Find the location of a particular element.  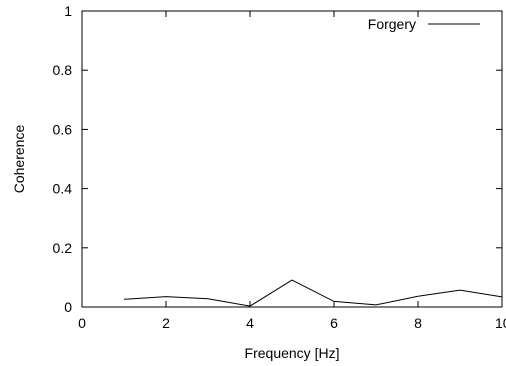

y-tick-label: 1 is located at coordinates (68, 11).